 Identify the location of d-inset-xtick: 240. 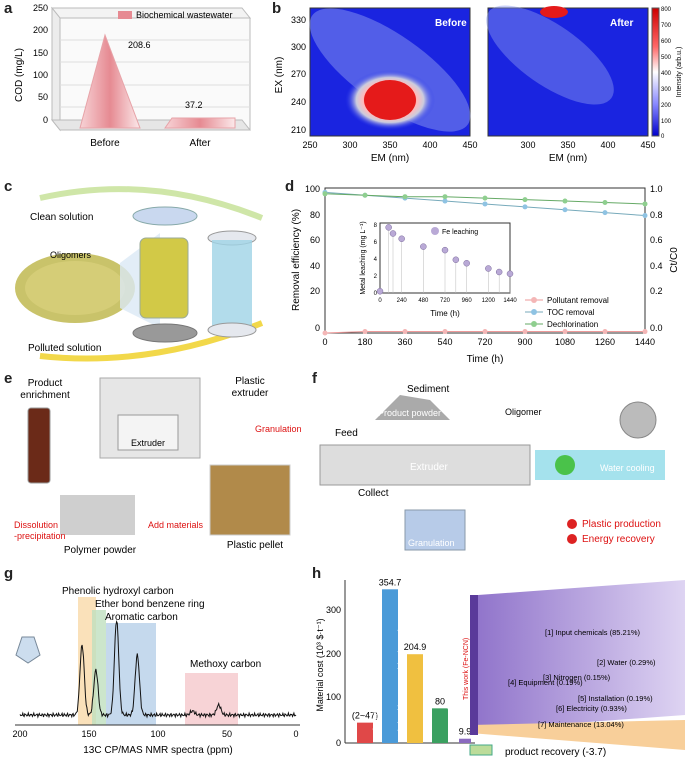
(402, 301).